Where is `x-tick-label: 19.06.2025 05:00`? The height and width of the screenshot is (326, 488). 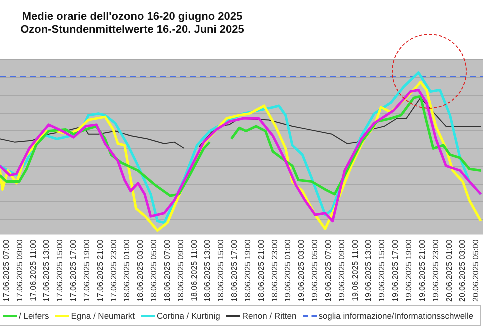
x-tick-label: 19.06.2025 05:00 is located at coordinates (315, 270).